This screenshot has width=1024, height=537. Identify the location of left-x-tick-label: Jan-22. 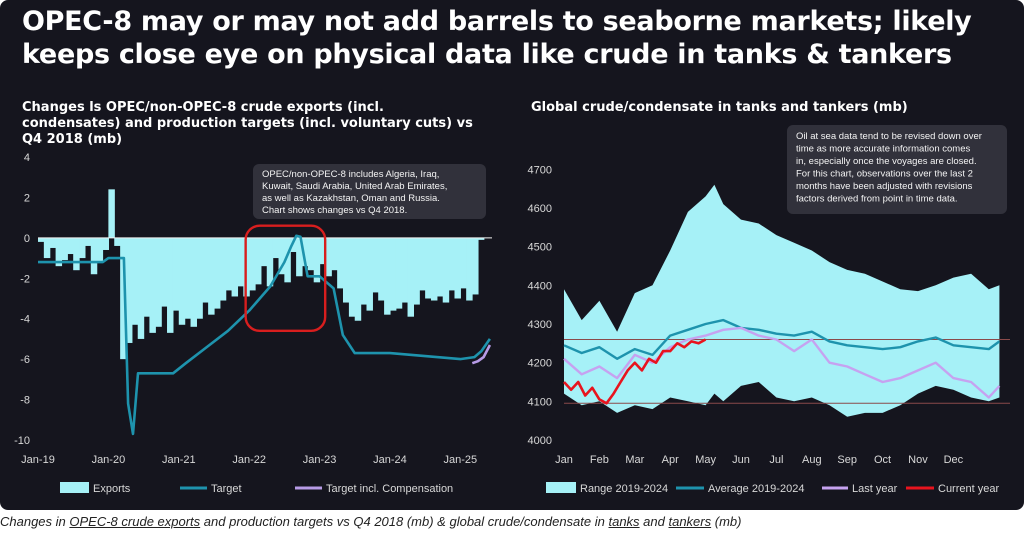
(249, 460).